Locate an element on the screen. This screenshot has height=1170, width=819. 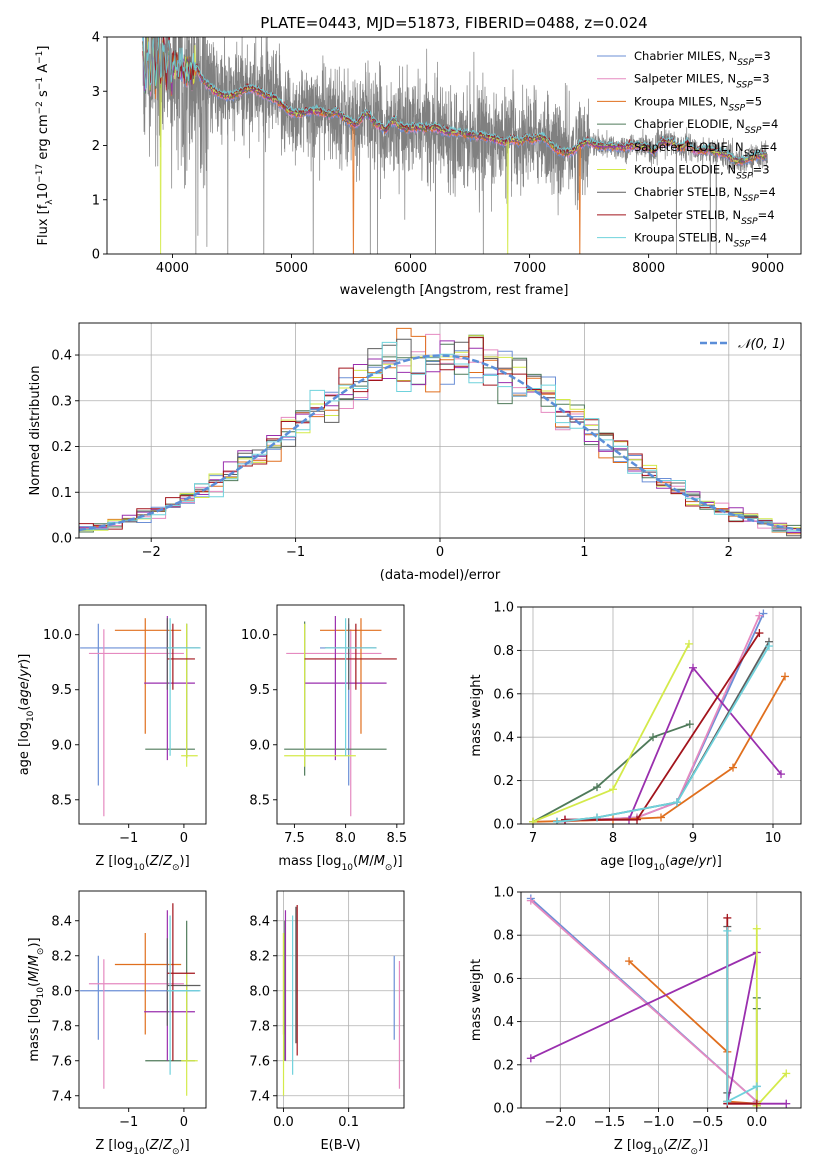
label-part: Salpeter ELODIE, N is located at coordinates (689, 147).